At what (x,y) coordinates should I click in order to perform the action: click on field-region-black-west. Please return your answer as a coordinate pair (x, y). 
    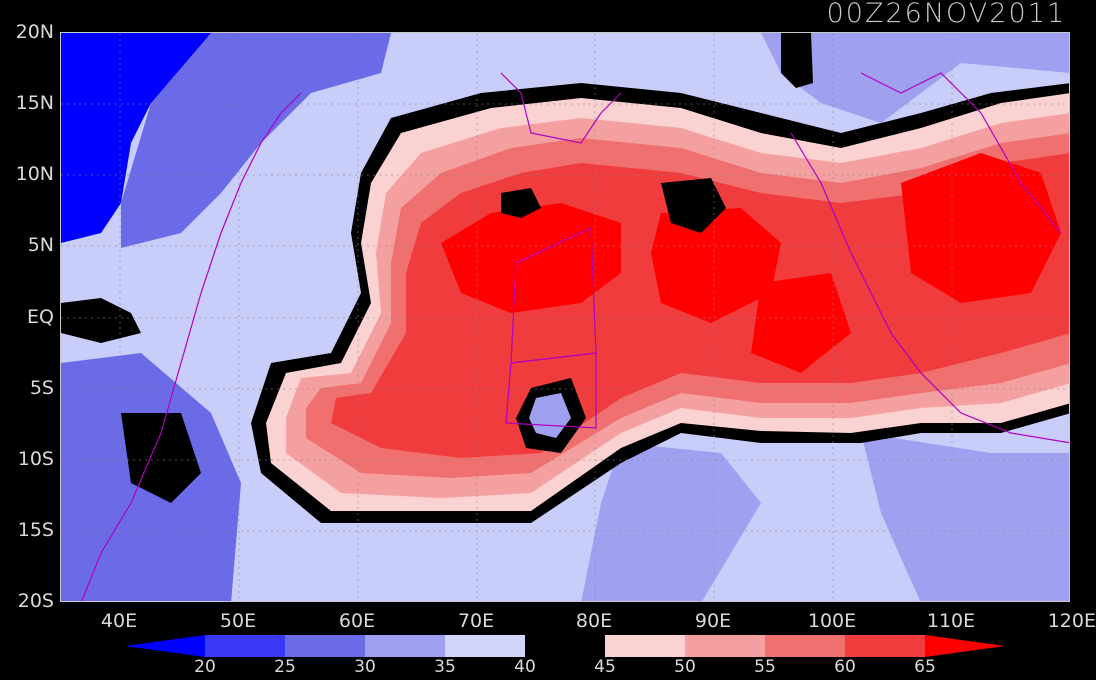
    Looking at the image, I should click on (101, 320).